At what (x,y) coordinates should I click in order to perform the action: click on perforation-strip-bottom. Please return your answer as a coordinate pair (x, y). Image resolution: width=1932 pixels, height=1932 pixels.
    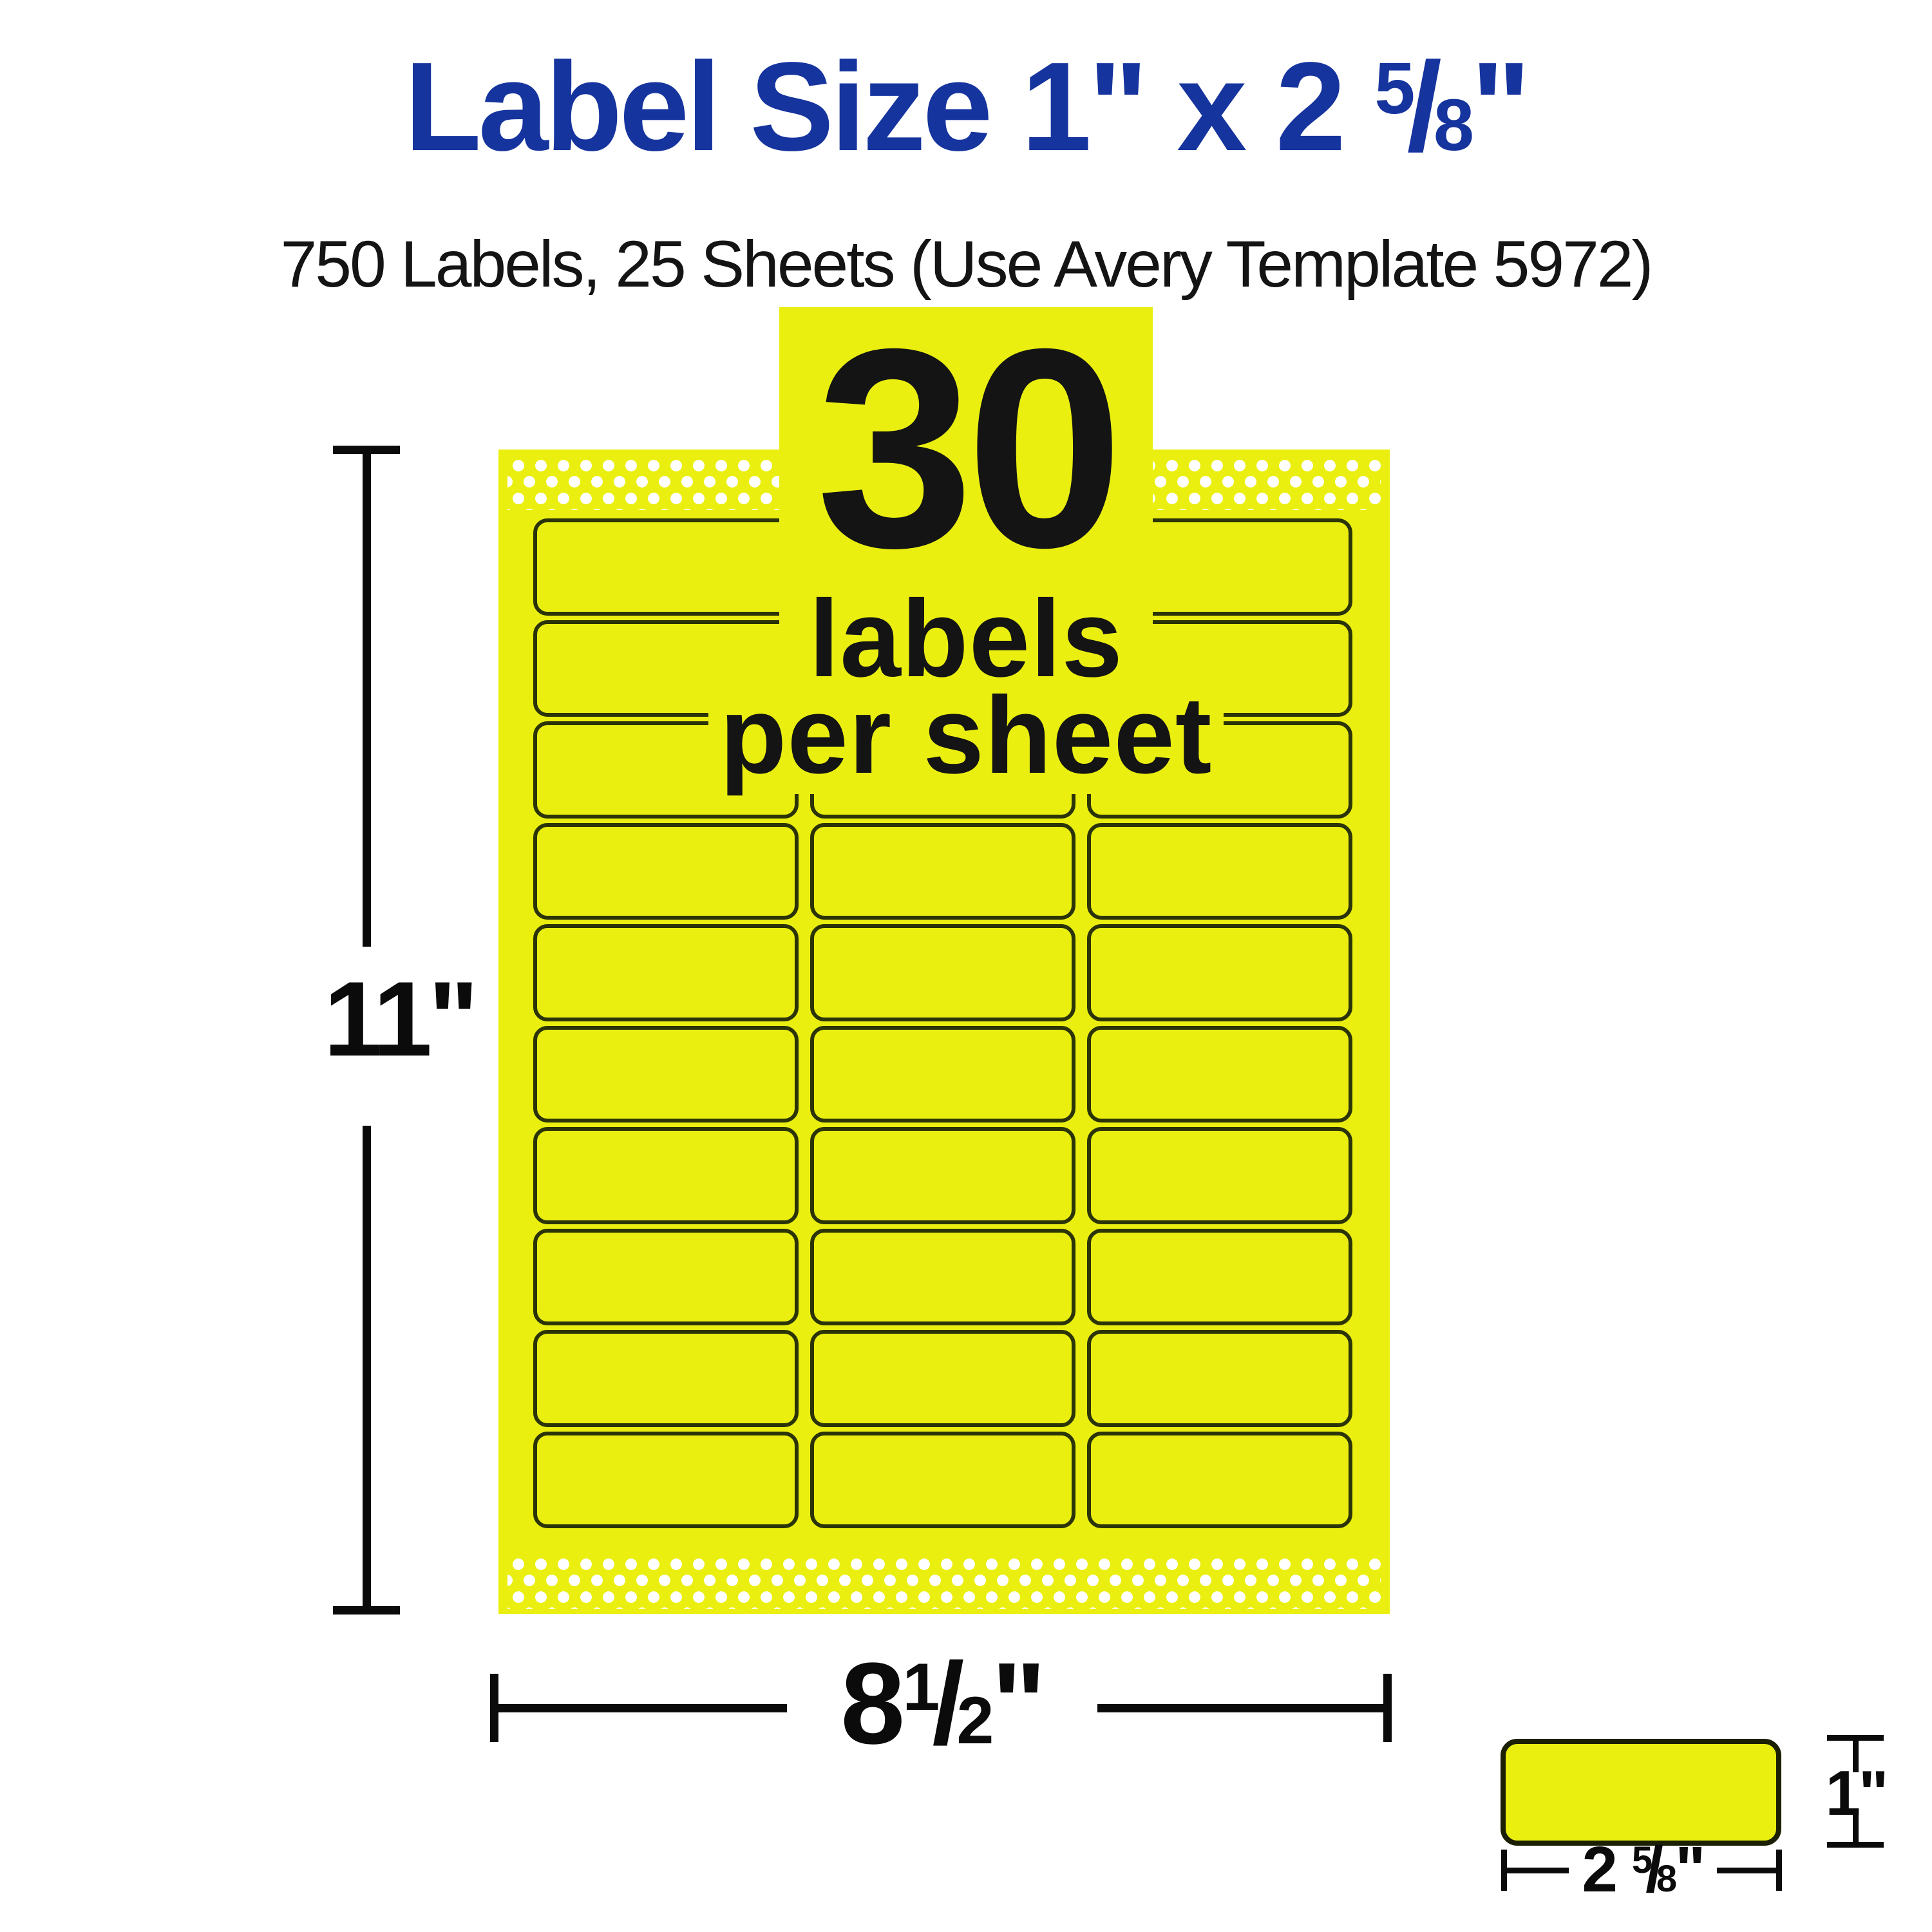
    Looking at the image, I should click on (944, 1581).